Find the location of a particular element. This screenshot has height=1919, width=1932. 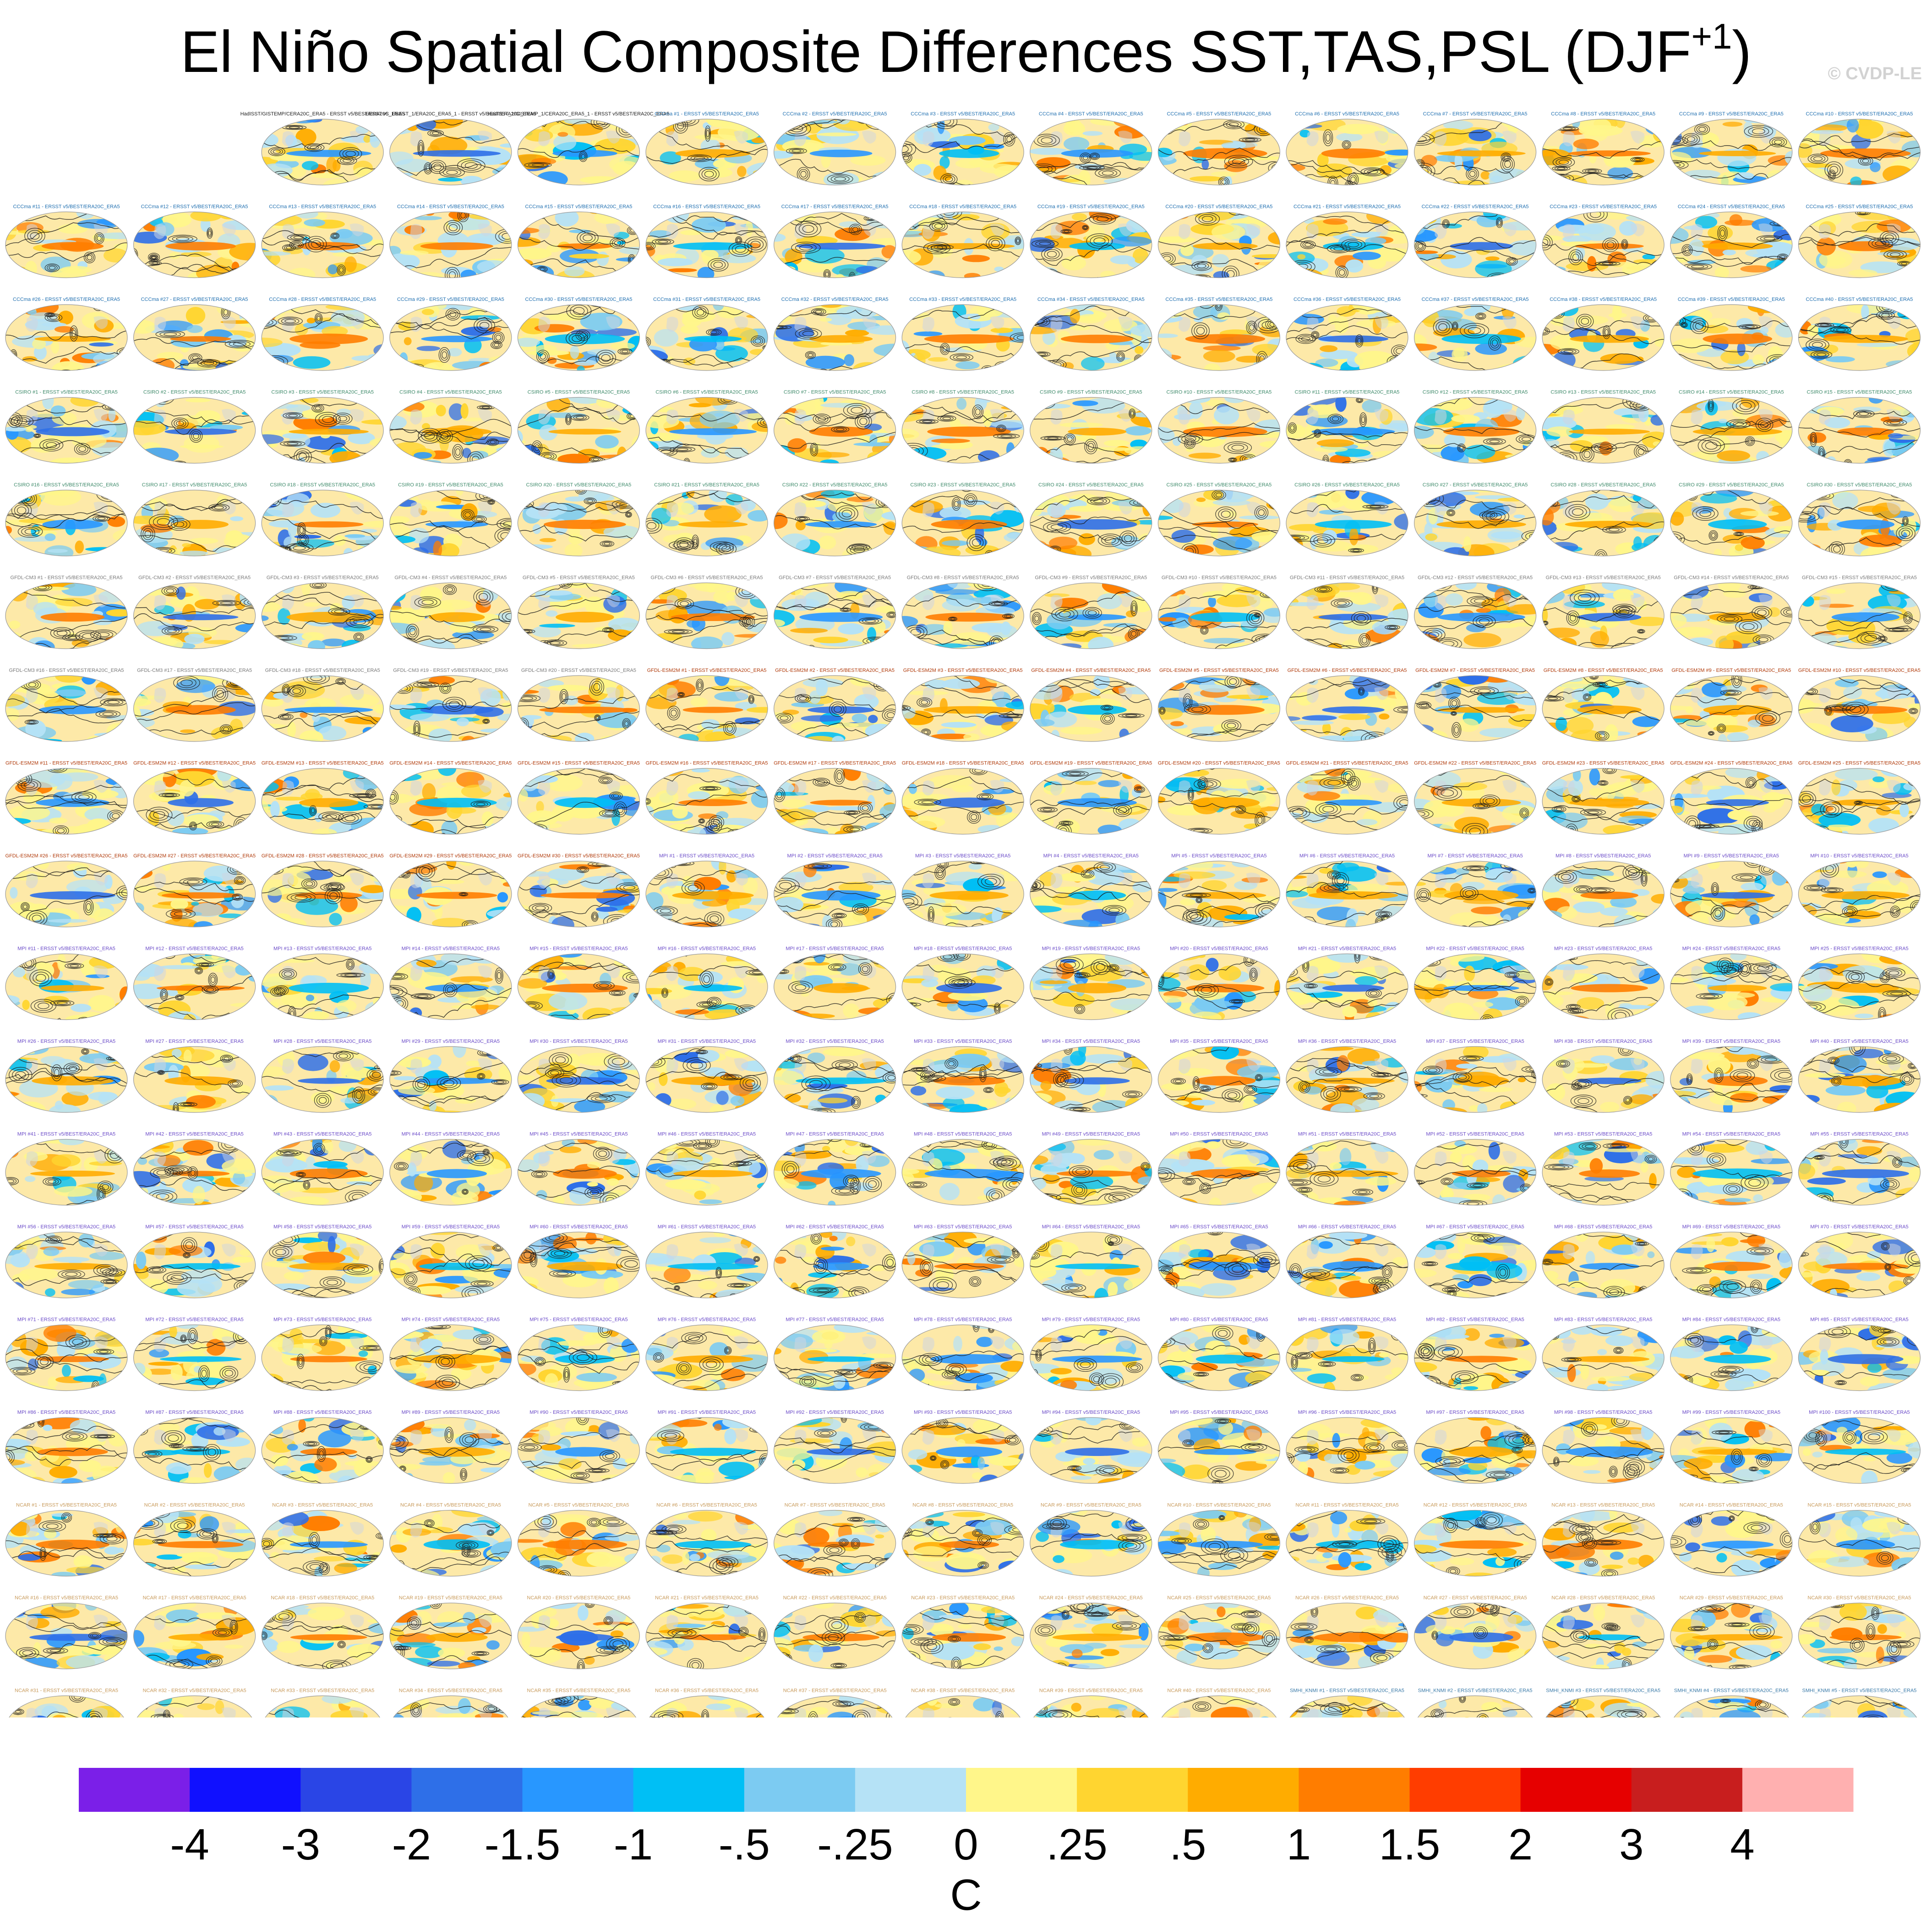

map-panel: CSIRO #15 - ERSST v5/BEST/ERA20C_ERA5 is located at coordinates (1860, 427).